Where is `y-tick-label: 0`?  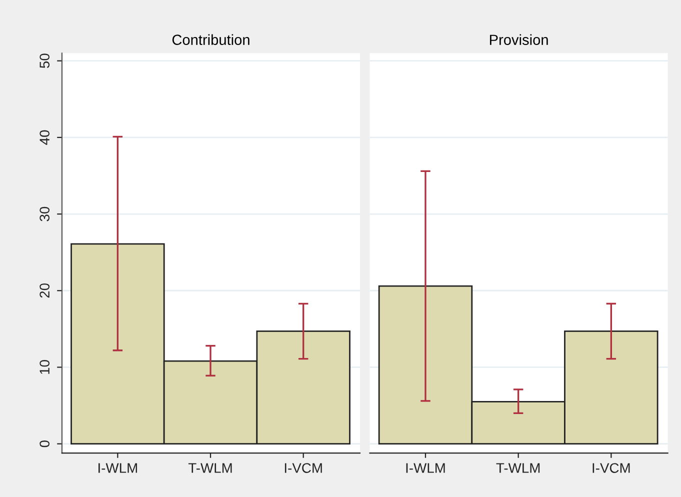 y-tick-label: 0 is located at coordinates (45, 444).